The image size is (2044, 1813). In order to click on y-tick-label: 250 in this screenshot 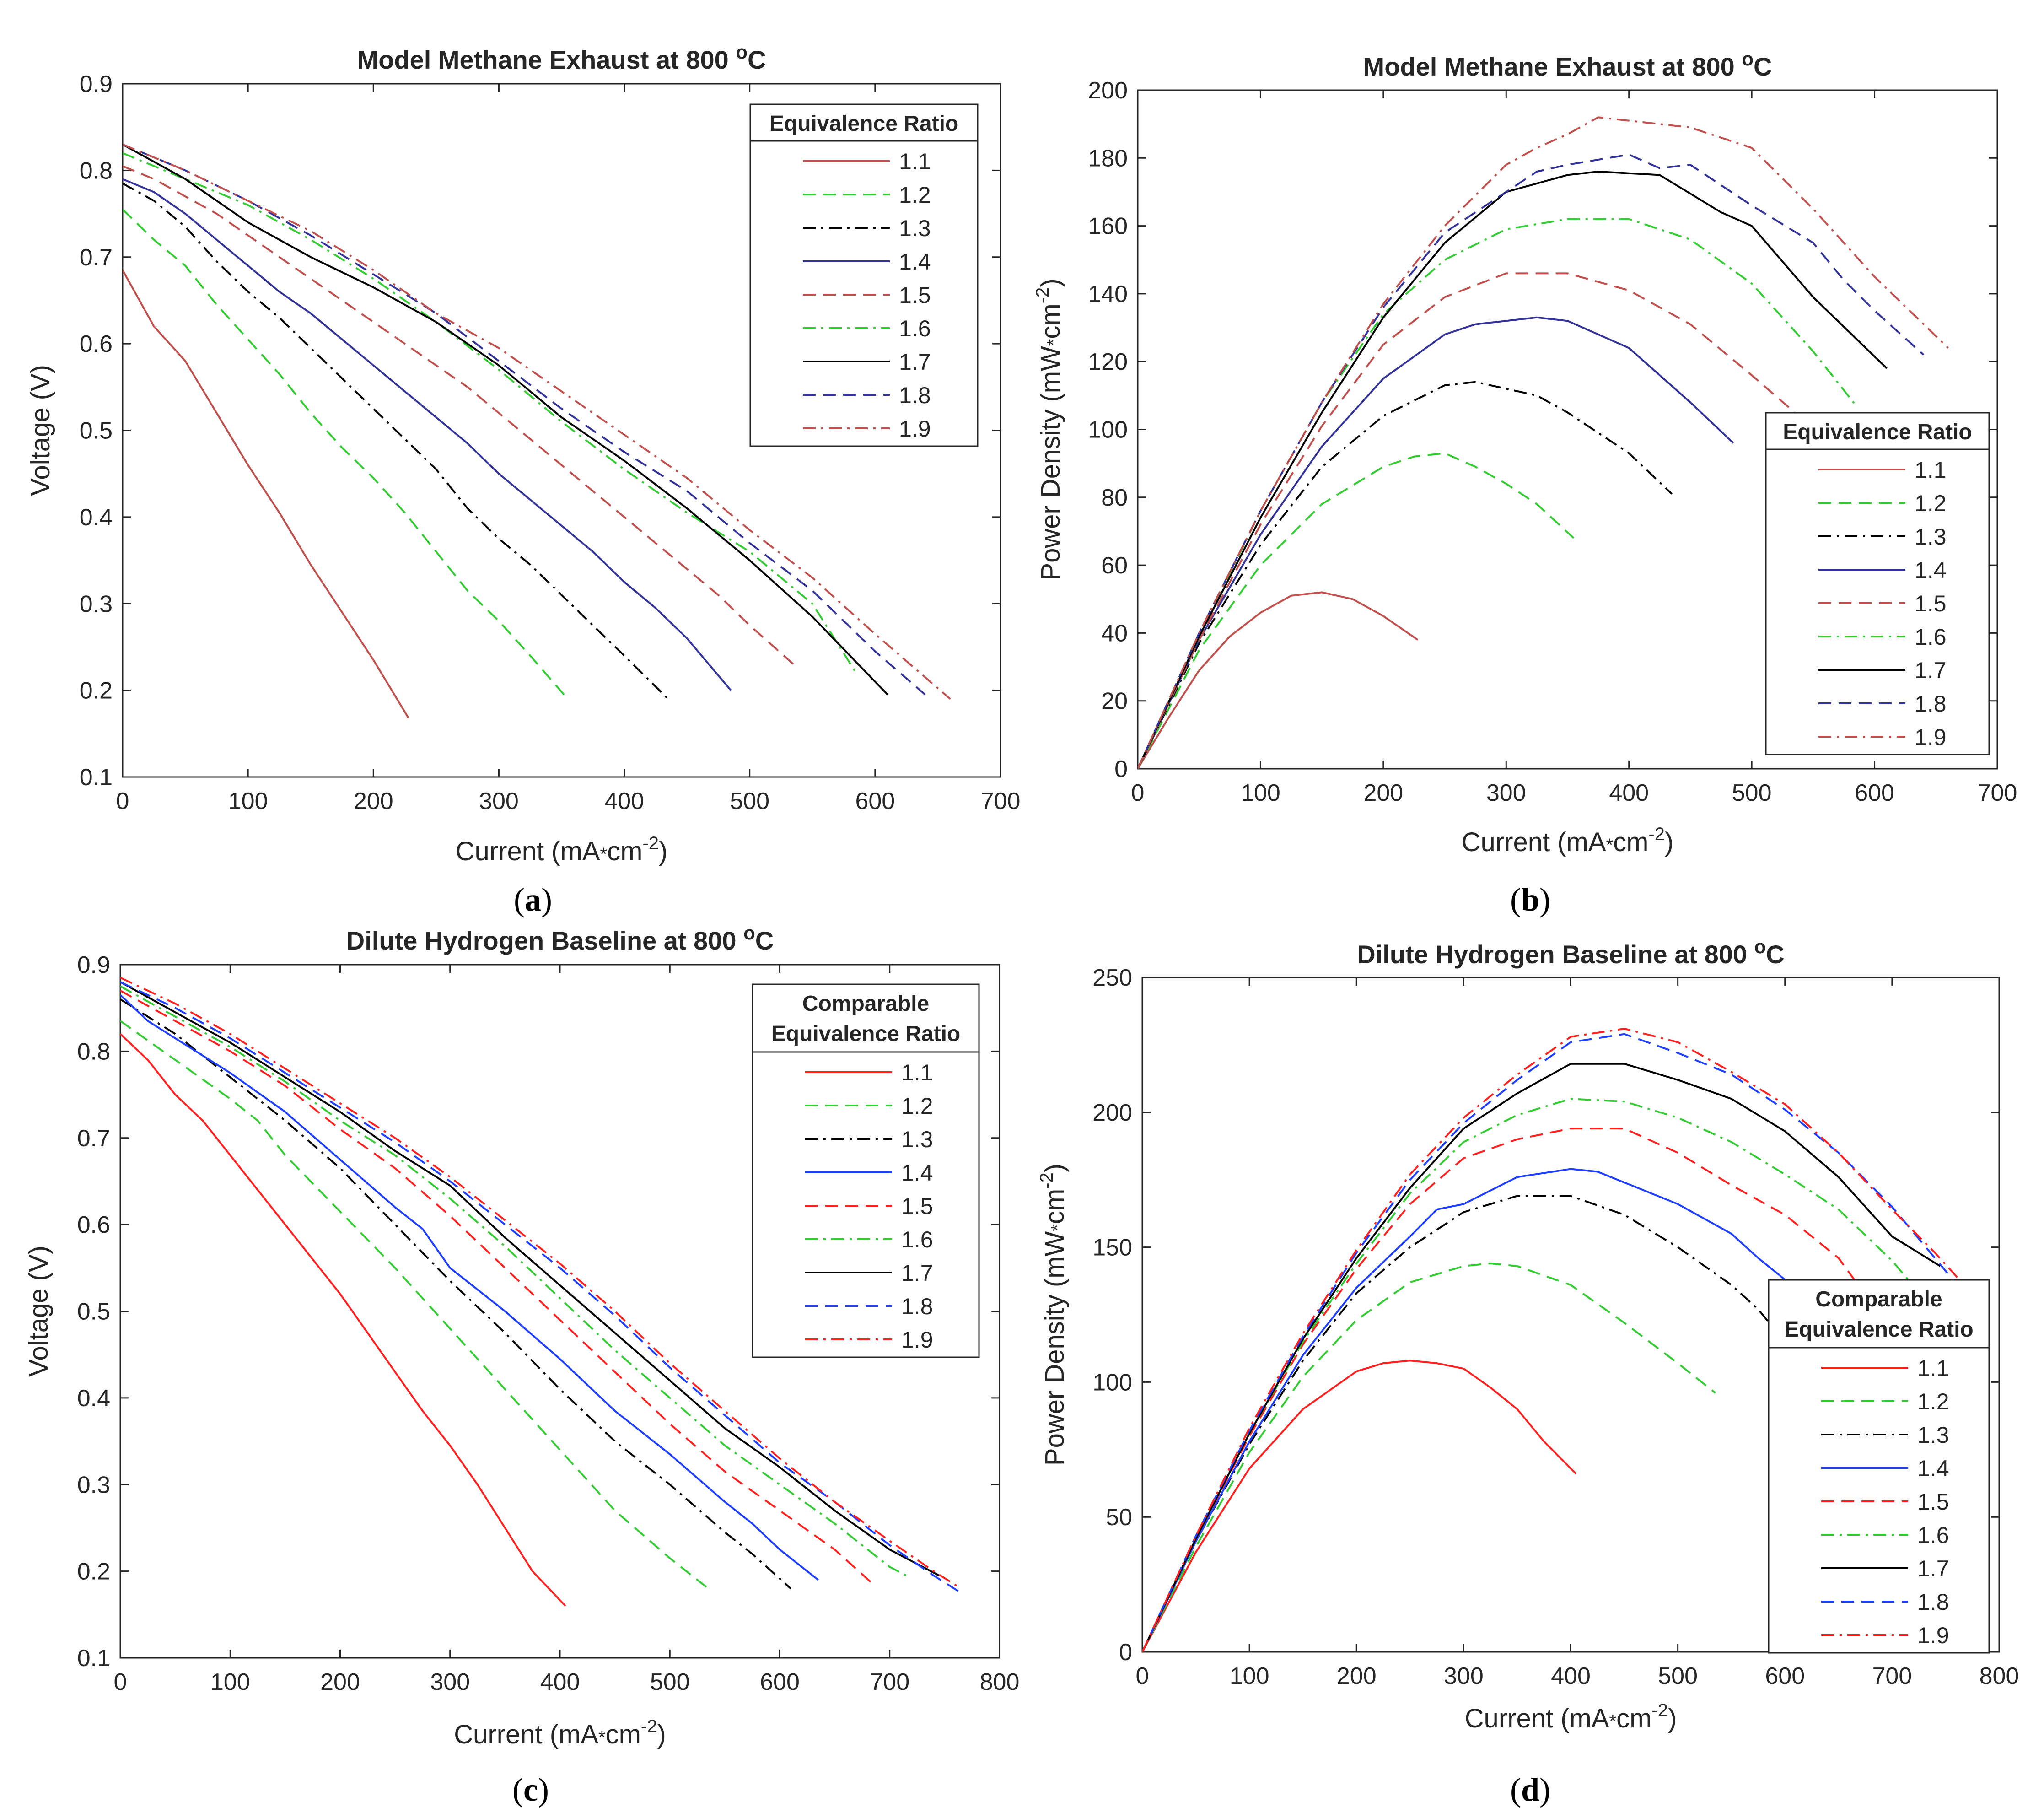, I will do `click(1112, 978)`.